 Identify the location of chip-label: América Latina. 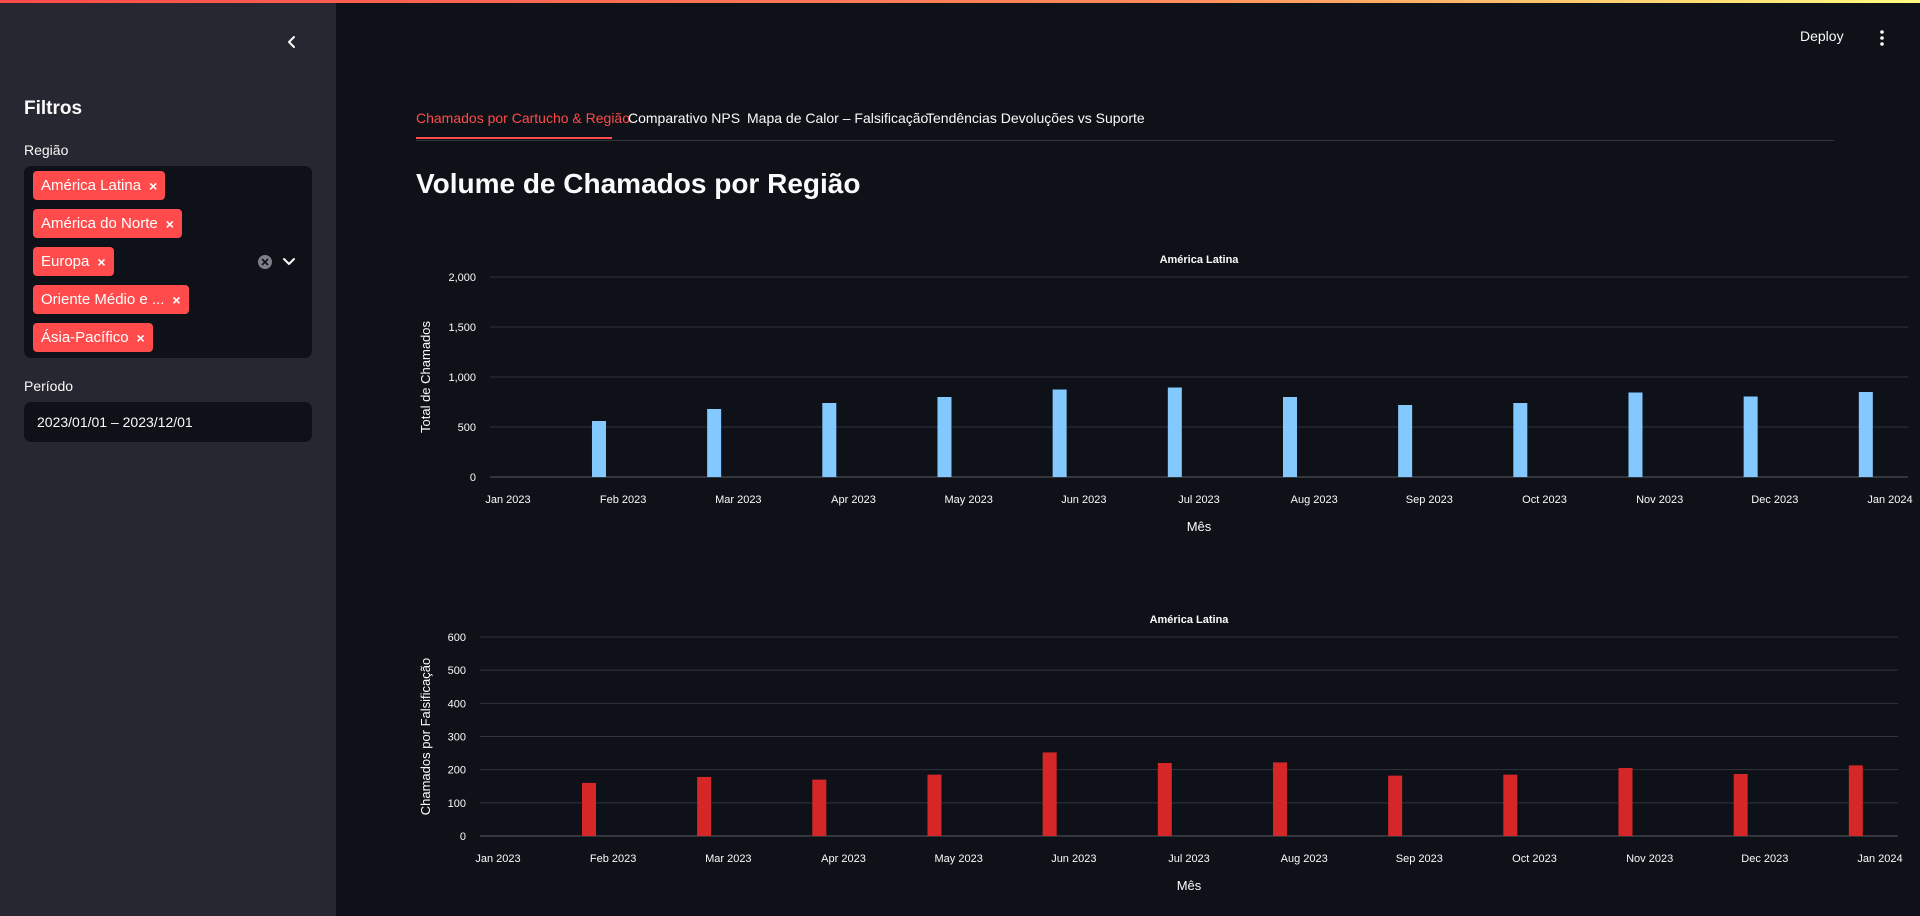
(91, 185).